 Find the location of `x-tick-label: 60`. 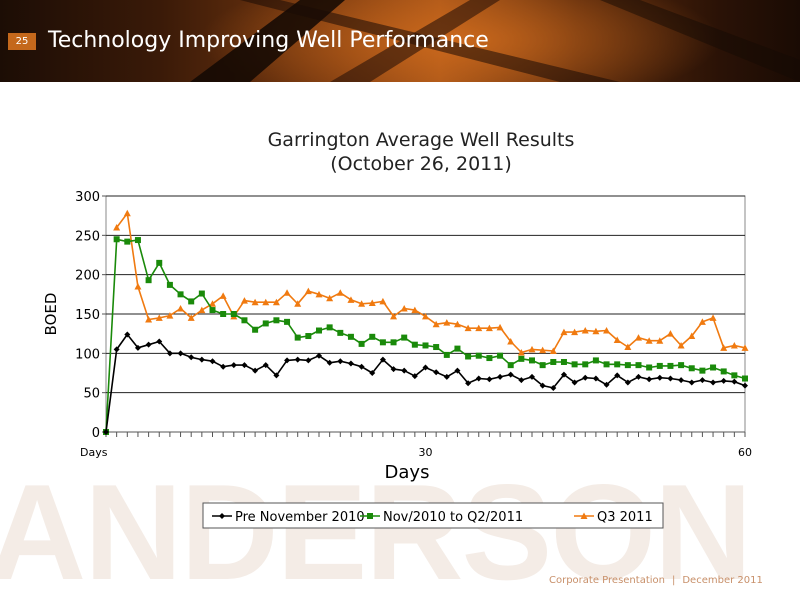

x-tick-label: 60 is located at coordinates (745, 452).